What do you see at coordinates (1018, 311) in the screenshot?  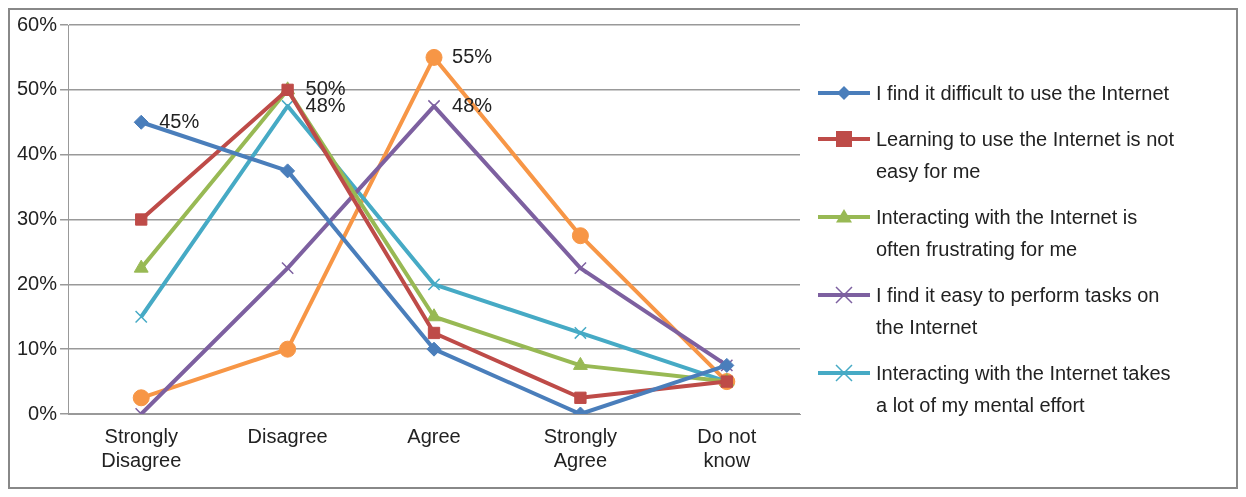 I see `legend-label: I find it easy to perform tasks on the Internet` at bounding box center [1018, 311].